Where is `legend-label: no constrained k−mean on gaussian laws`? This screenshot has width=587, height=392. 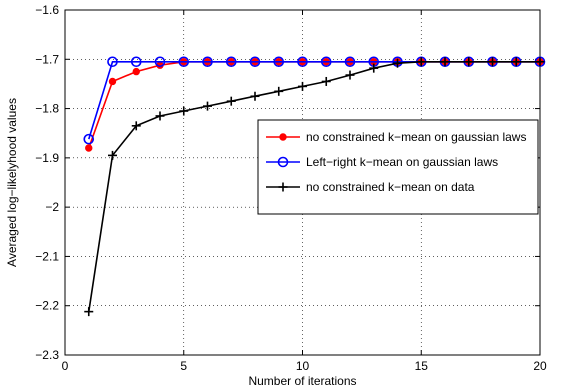 legend-label: no constrained k−mean on gaussian laws is located at coordinates (416, 137).